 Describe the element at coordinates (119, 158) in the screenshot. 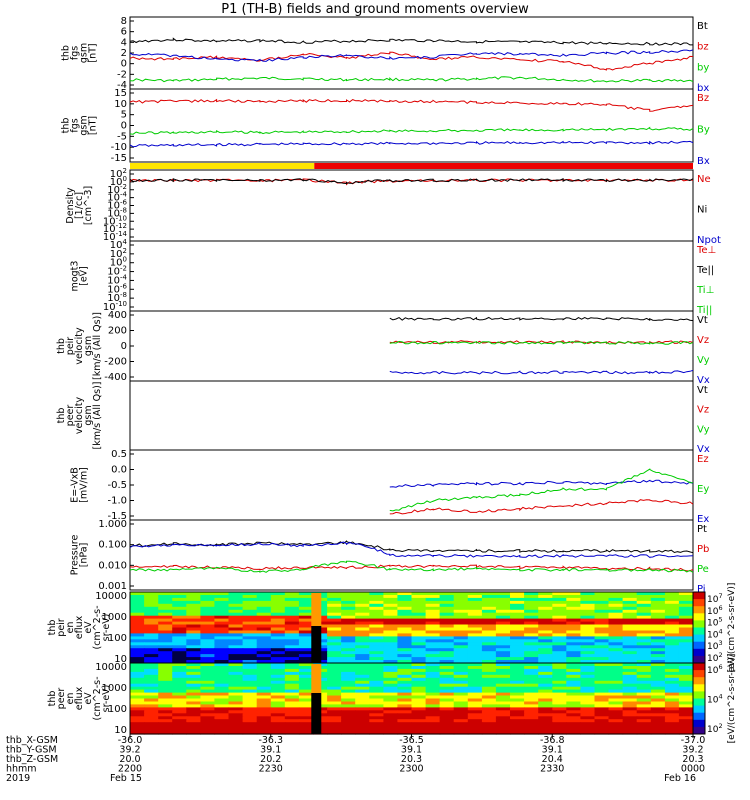

I see `ytick-fgs-gsm-bxyz-6: -15` at that location.